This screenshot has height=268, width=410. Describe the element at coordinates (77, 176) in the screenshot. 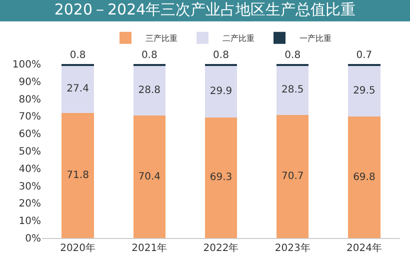

I see `data-label: 71.8` at that location.